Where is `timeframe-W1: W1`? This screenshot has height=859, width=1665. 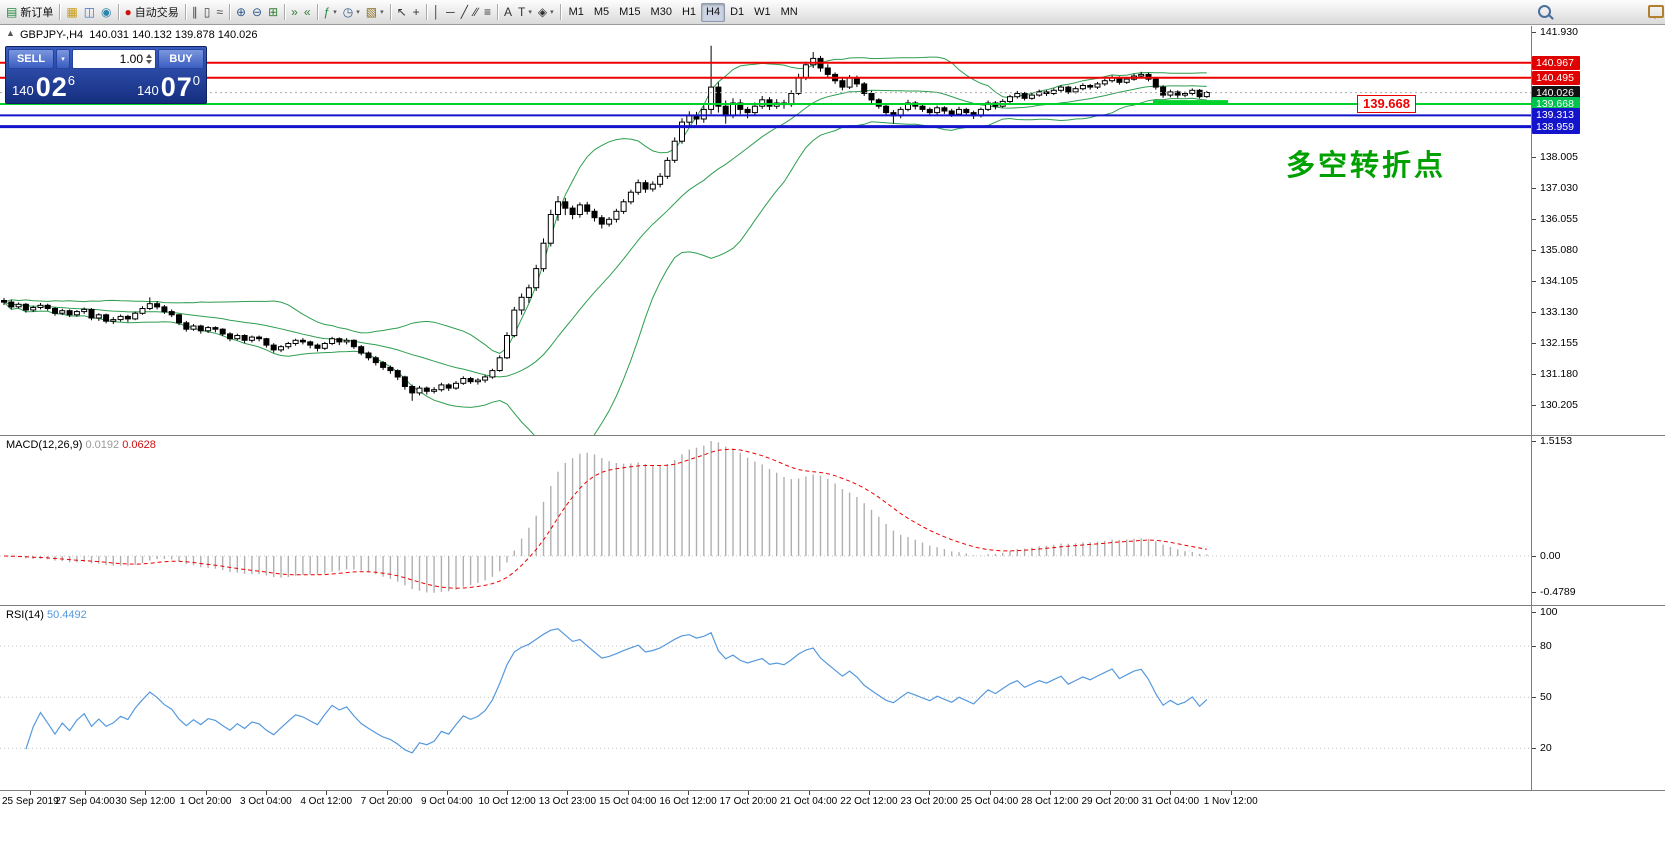
timeframe-W1: W1 is located at coordinates (762, 12).